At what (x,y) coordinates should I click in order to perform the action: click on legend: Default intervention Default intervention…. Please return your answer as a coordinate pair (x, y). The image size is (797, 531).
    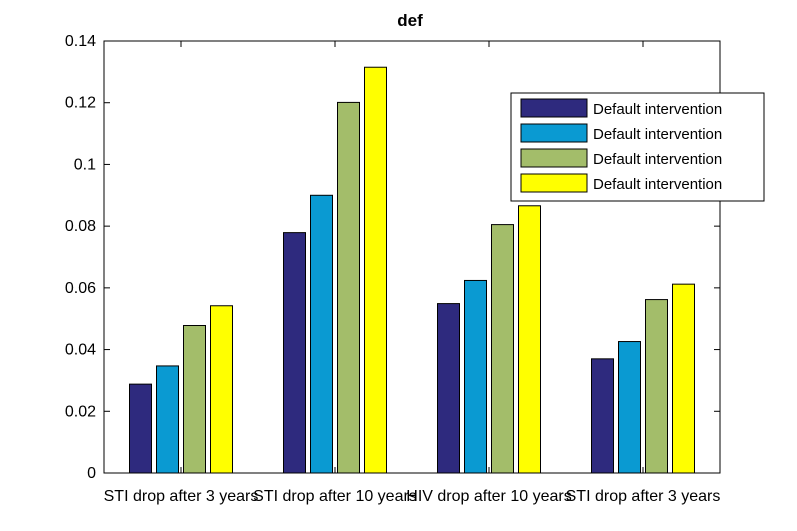
    Looking at the image, I should click on (637, 147).